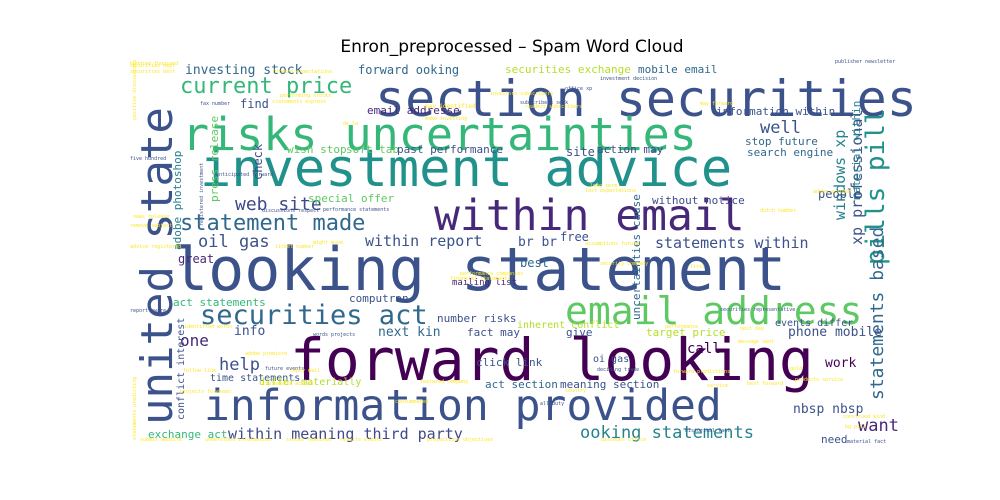 This screenshot has width=1000, height=500. I want to click on word-may-forward: may forward, so click(716, 104).